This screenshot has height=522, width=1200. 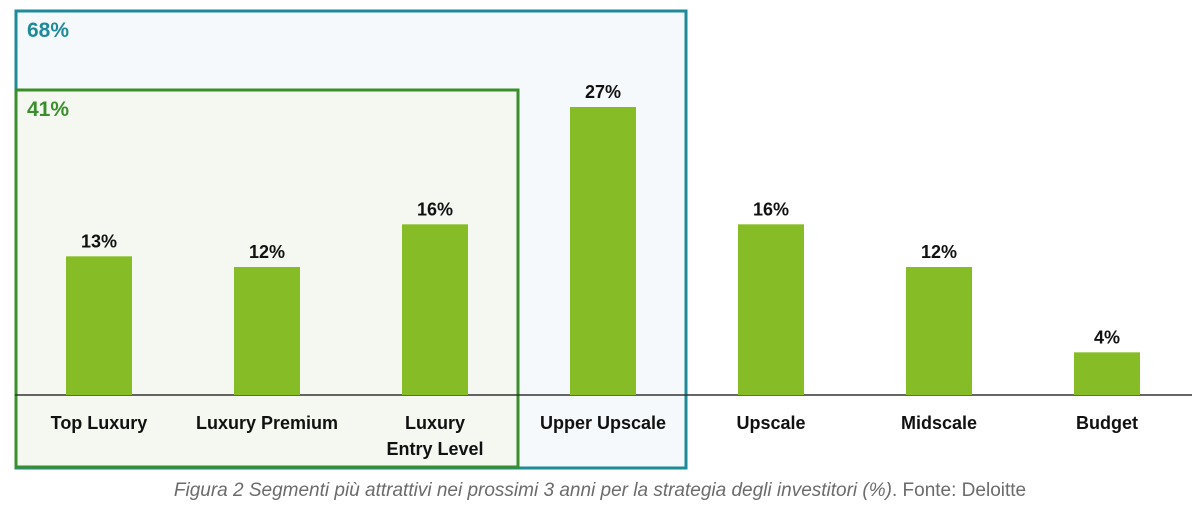 I want to click on category-label: Midscale, so click(x=939, y=423).